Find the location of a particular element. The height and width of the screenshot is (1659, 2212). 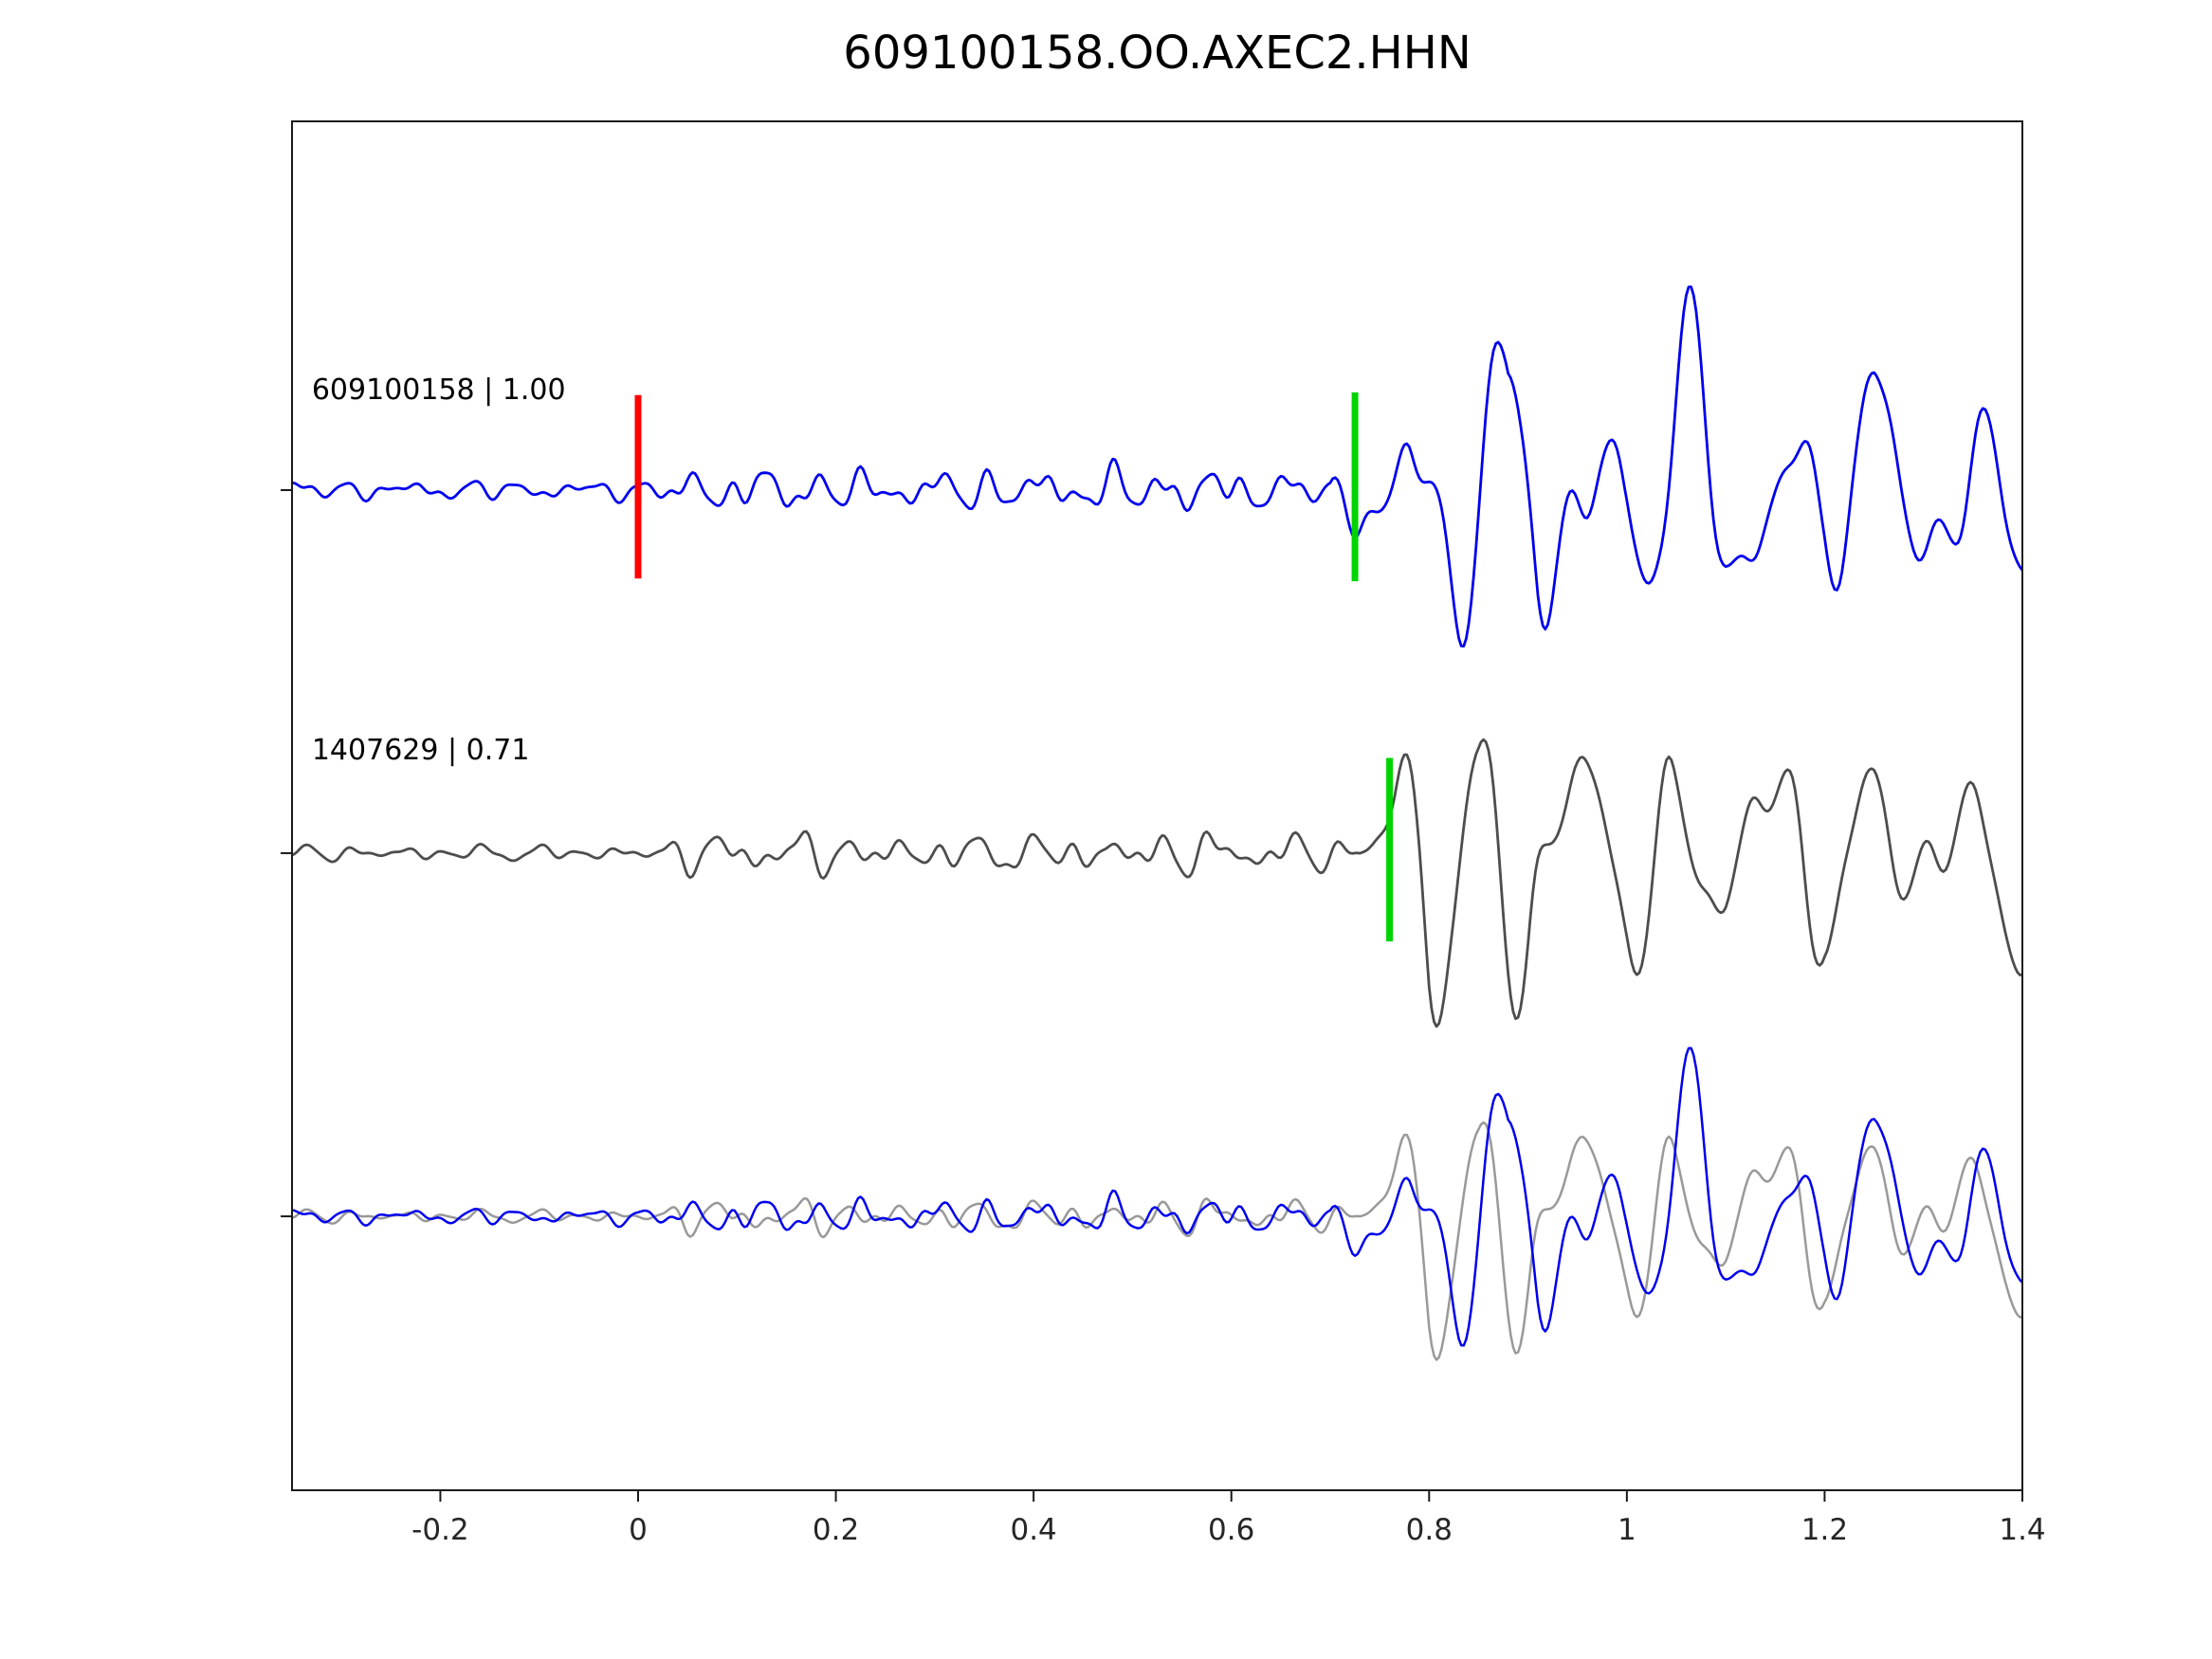

trace-overlay-blue is located at coordinates (1157, 1197).